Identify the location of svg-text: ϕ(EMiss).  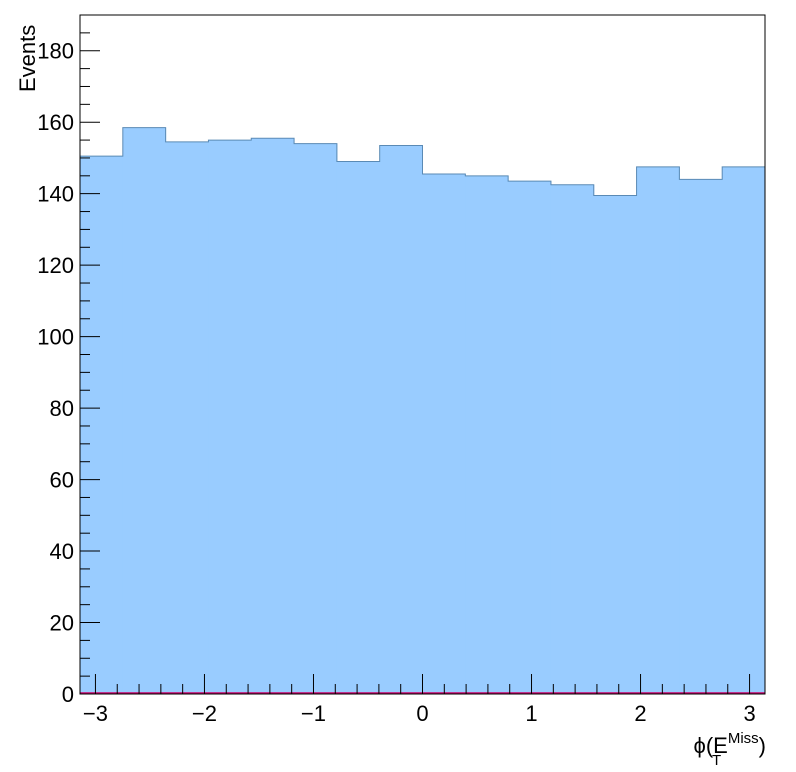
(730, 744).